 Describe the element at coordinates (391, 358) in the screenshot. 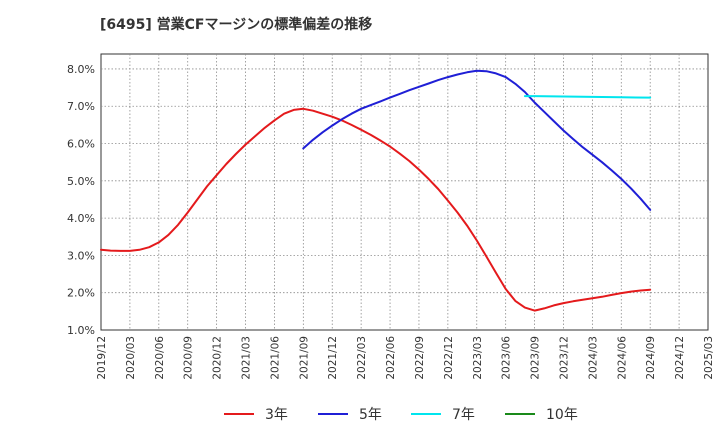

I see `x-tick-label: 2022/06` at that location.